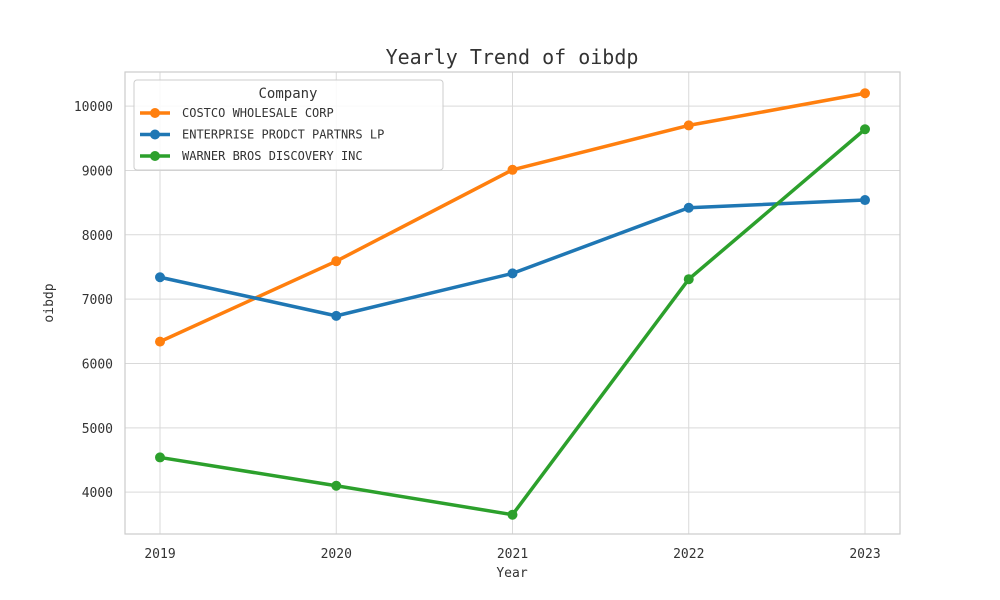 The width and height of the screenshot is (1000, 600). What do you see at coordinates (283, 135) in the screenshot?
I see `legend-label: ENTERPRISE PRODCT PARTNRS LP` at bounding box center [283, 135].